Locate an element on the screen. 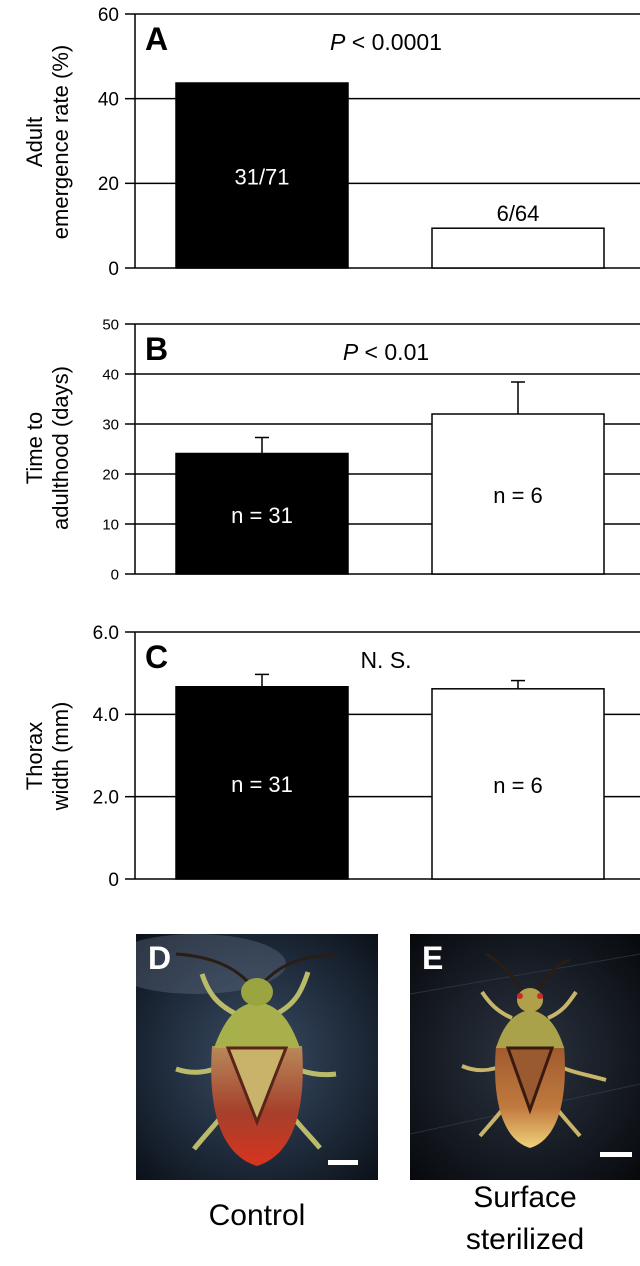 The height and width of the screenshot is (1266, 640). stat-annotation: N. S. is located at coordinates (385, 660).